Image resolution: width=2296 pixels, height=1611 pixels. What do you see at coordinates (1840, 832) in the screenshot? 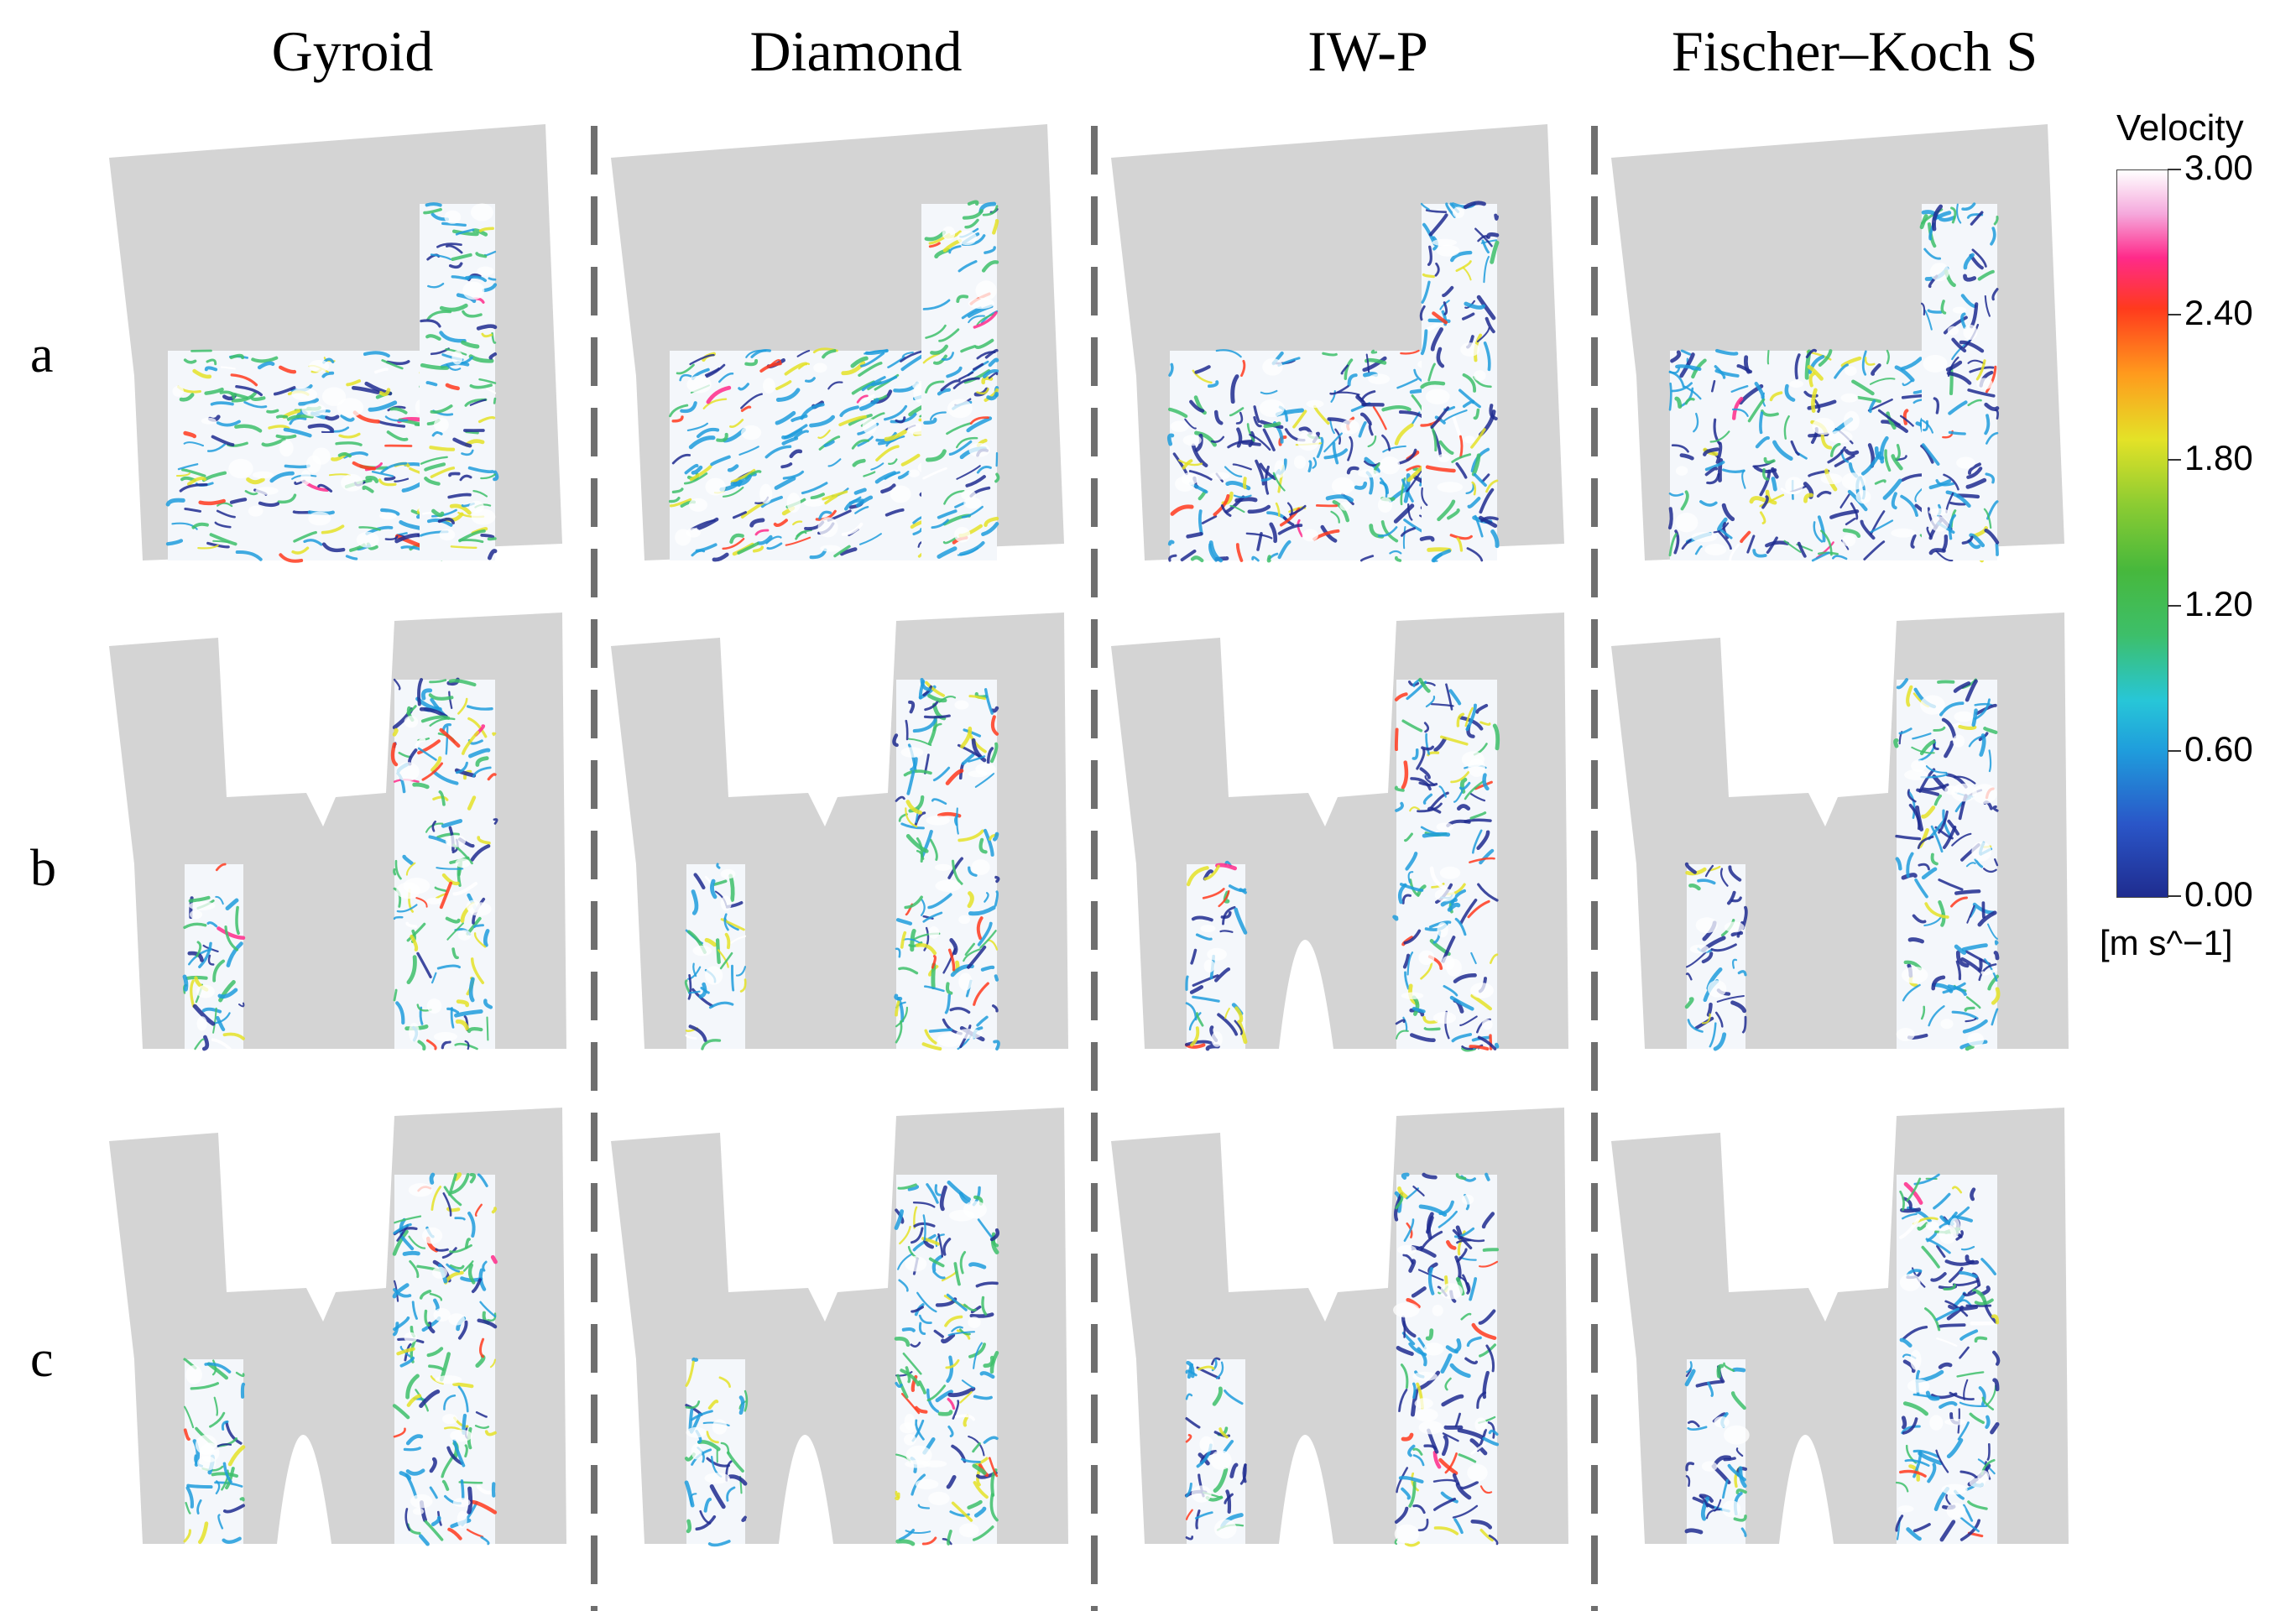
I see `flow-panel-row2-col4` at bounding box center [1840, 832].